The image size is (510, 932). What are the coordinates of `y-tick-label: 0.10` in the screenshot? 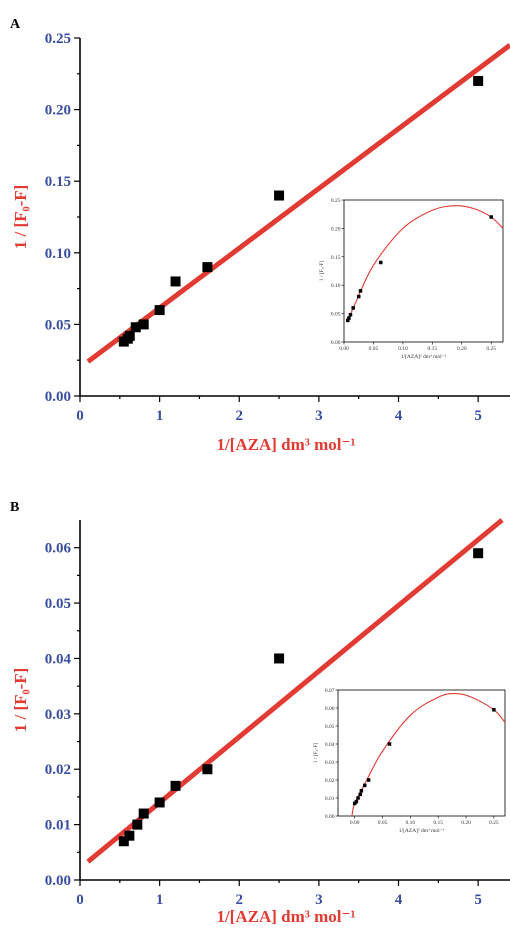 It's located at (58, 254).